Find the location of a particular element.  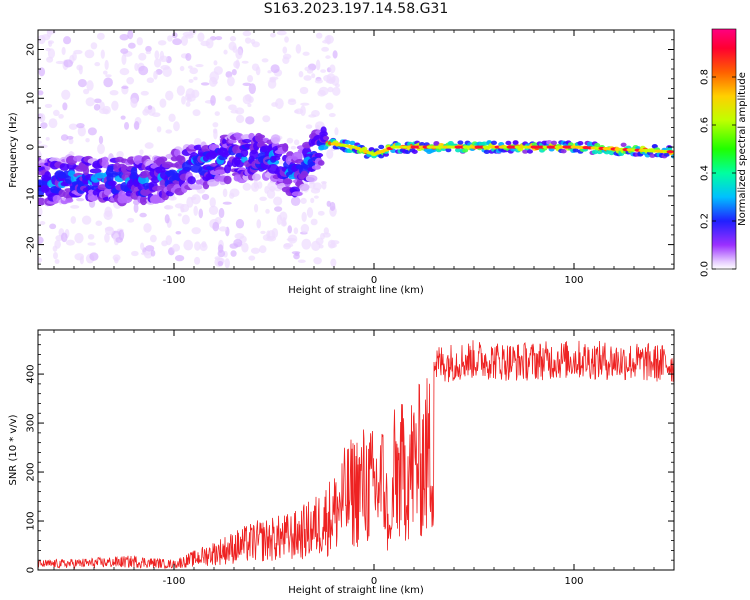

y-tick-label: 20 is located at coordinates (31, 49).